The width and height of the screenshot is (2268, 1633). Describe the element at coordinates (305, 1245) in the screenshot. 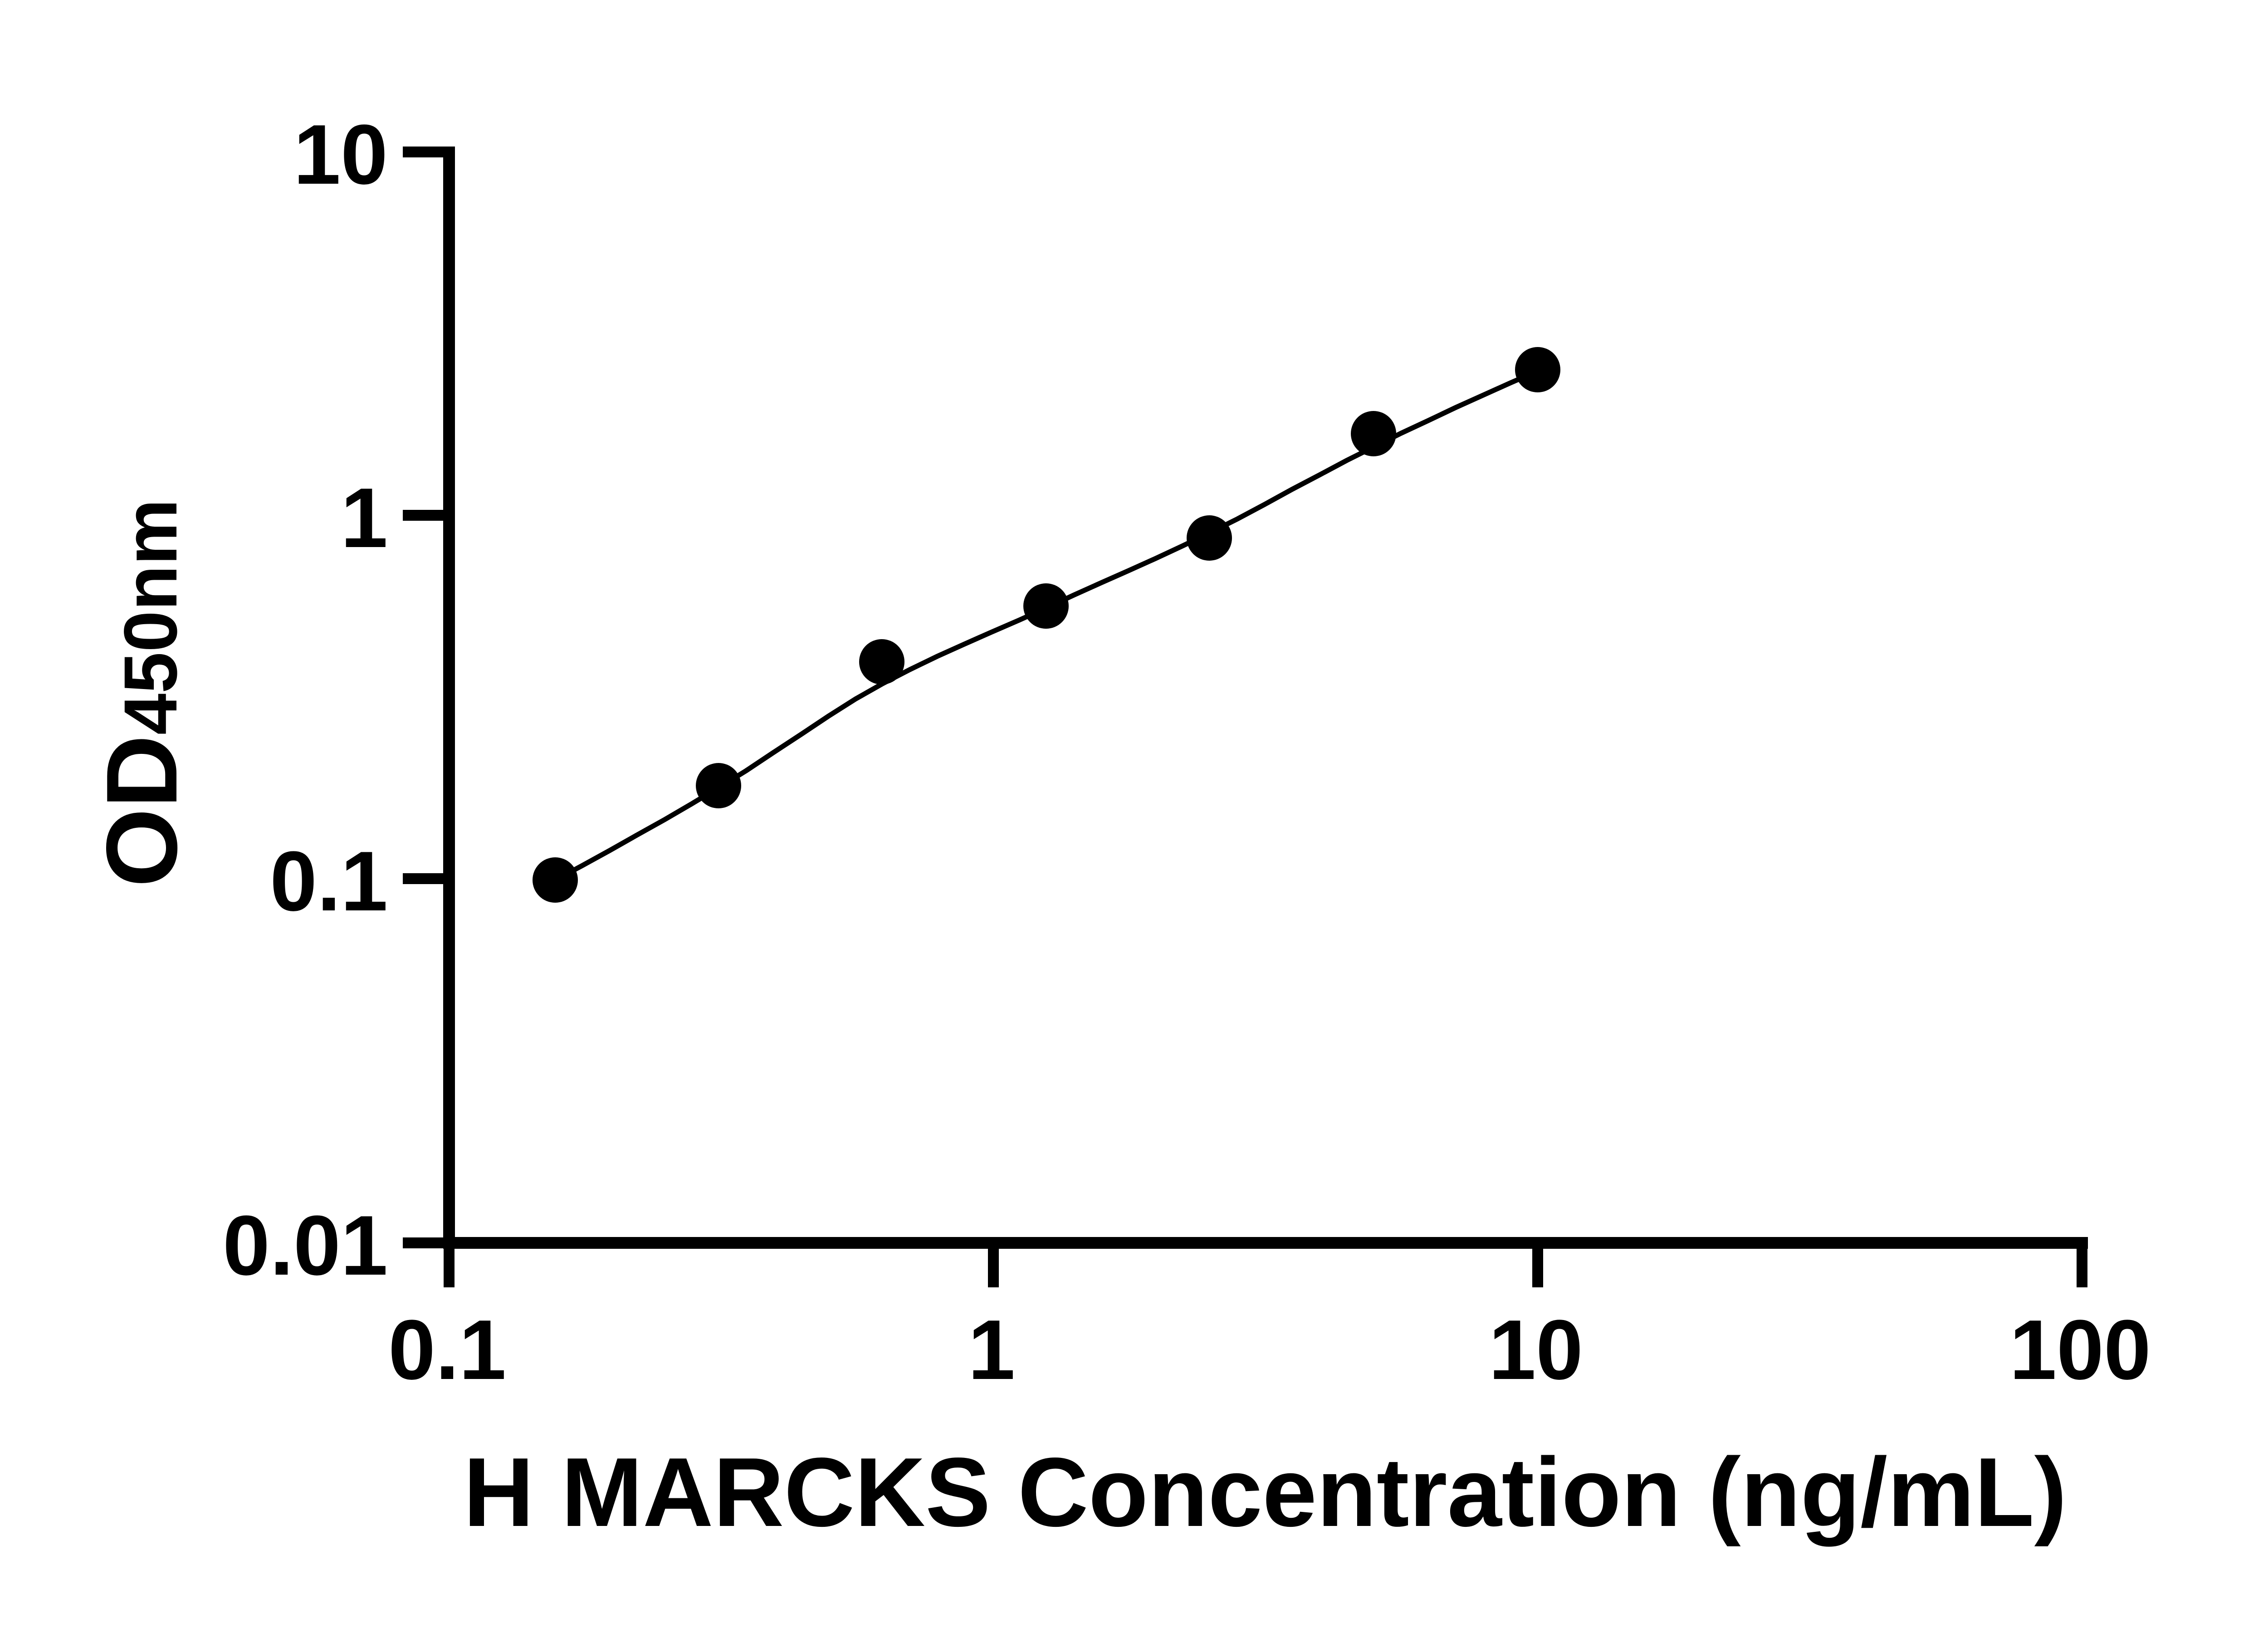

I see `svg-text: 0.01` at that location.